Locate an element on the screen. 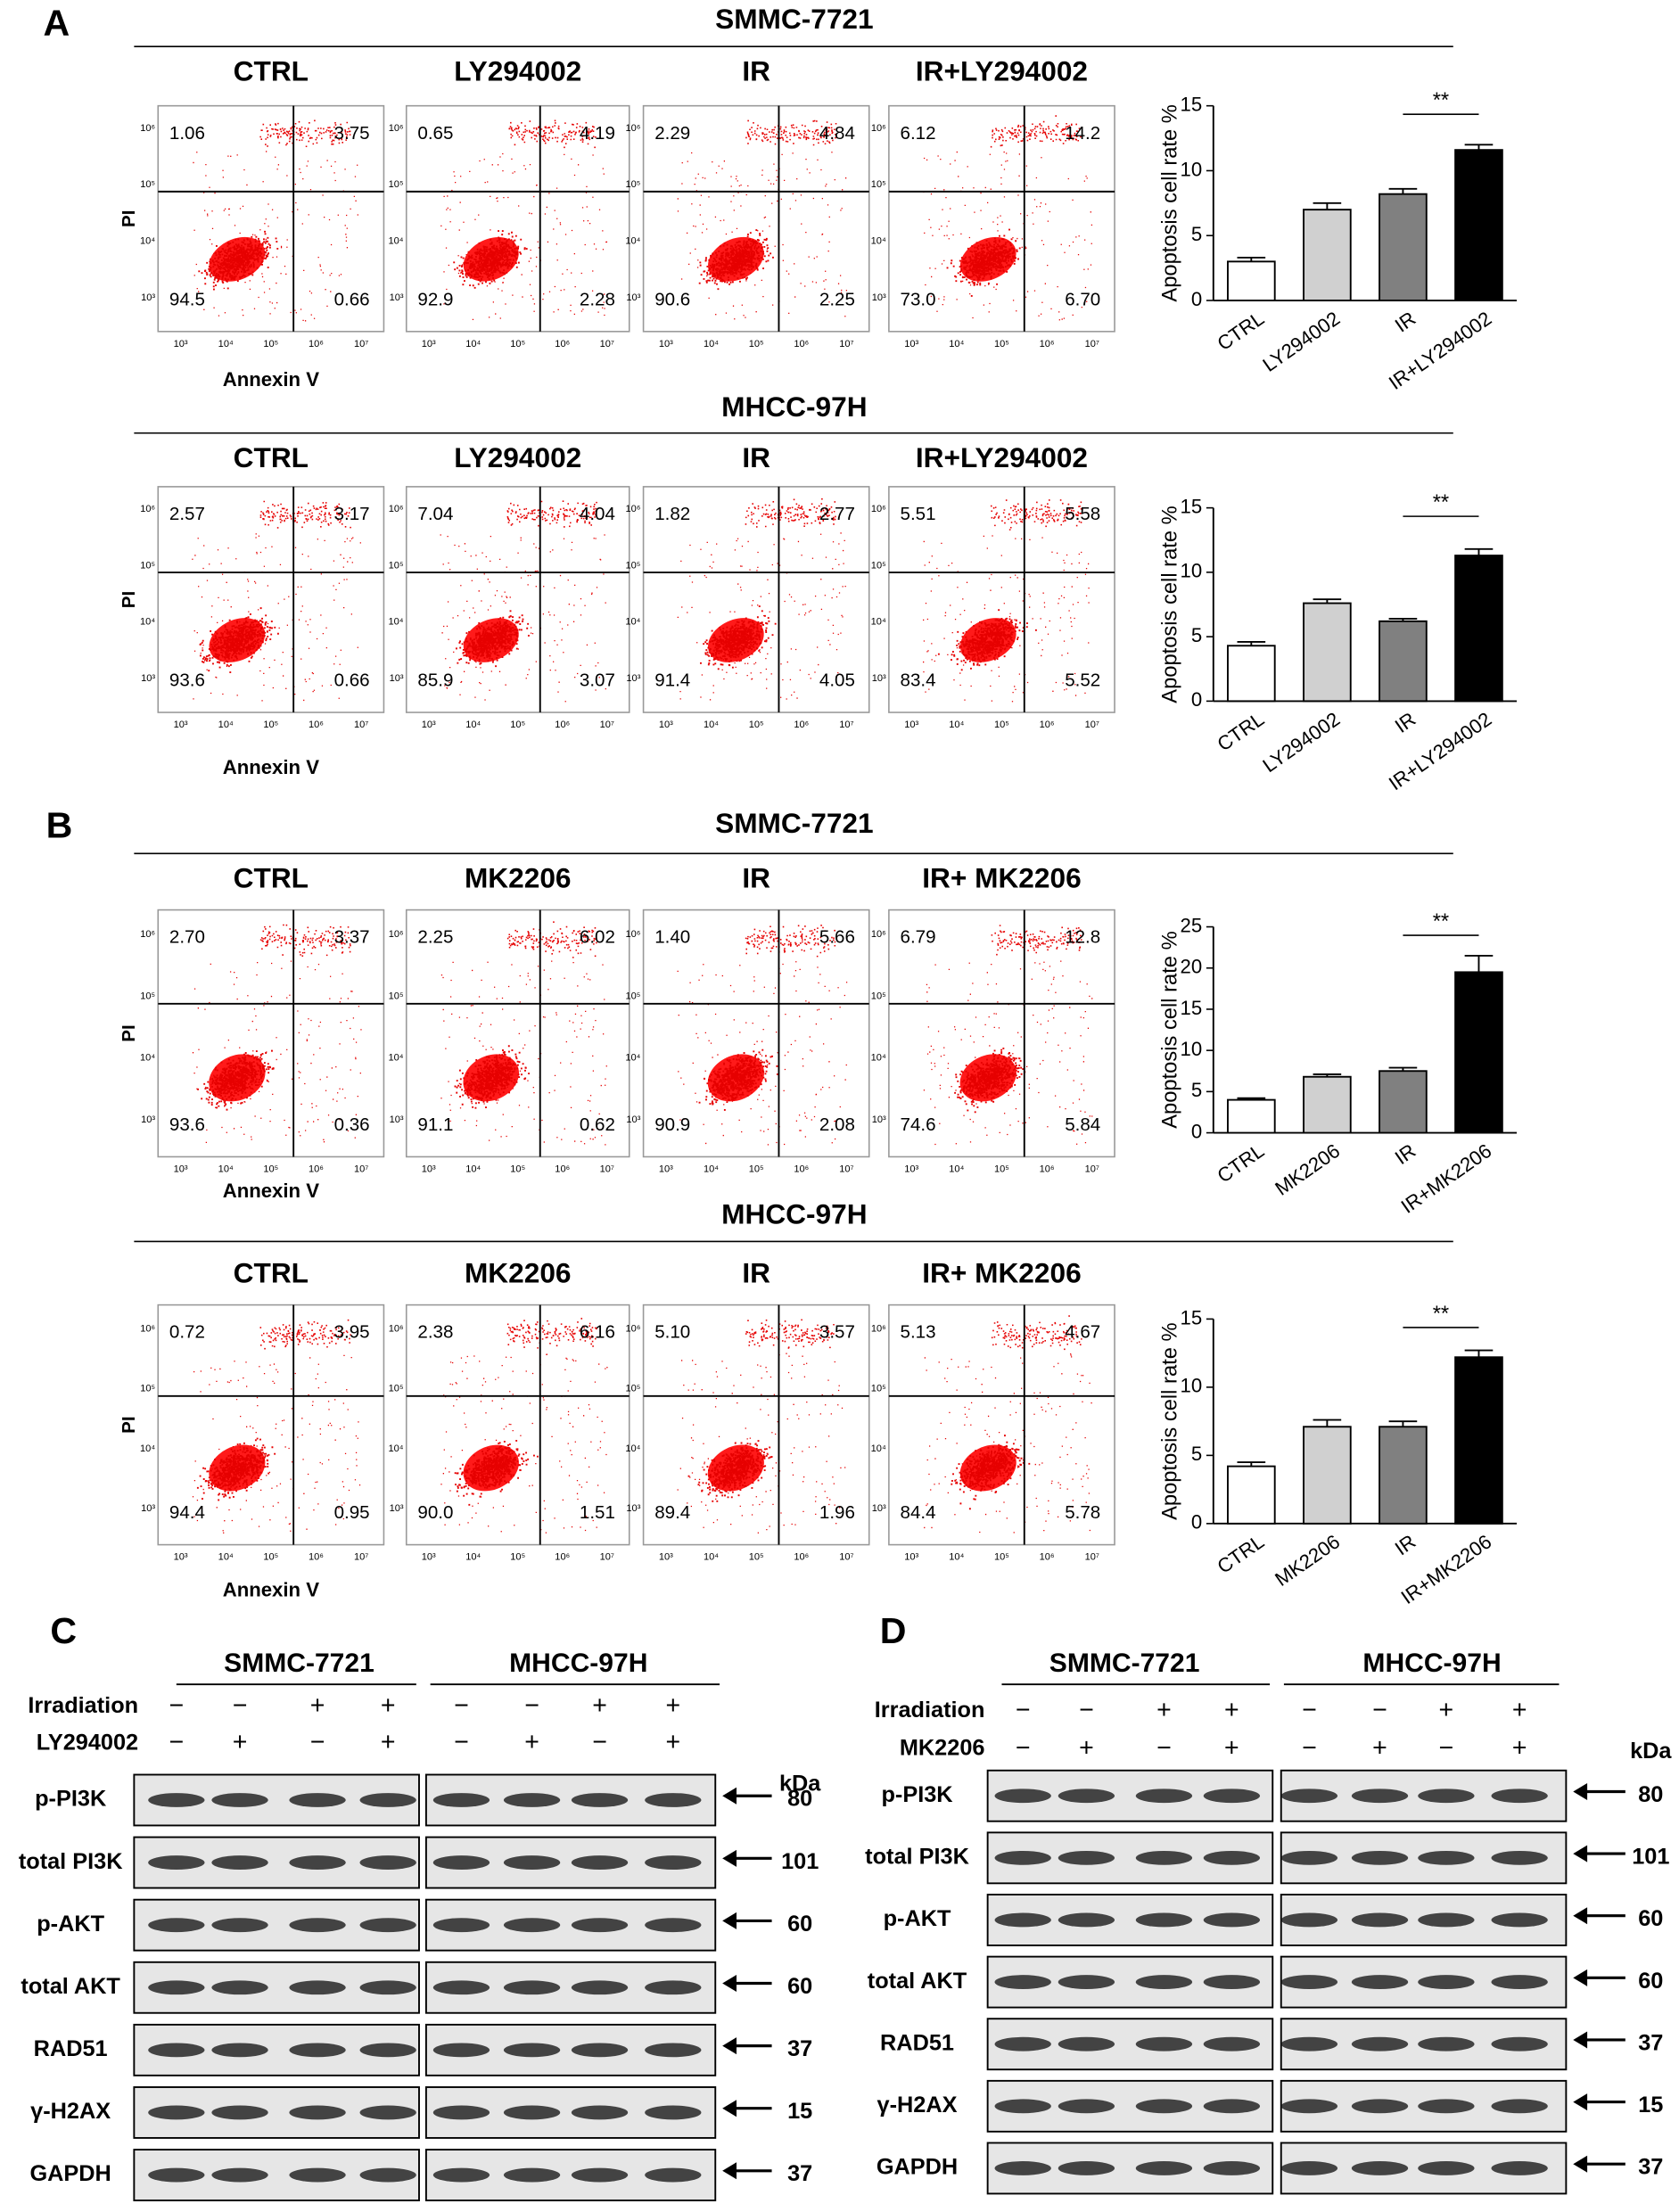  quadrant-value: 2.25 is located at coordinates (837, 299).